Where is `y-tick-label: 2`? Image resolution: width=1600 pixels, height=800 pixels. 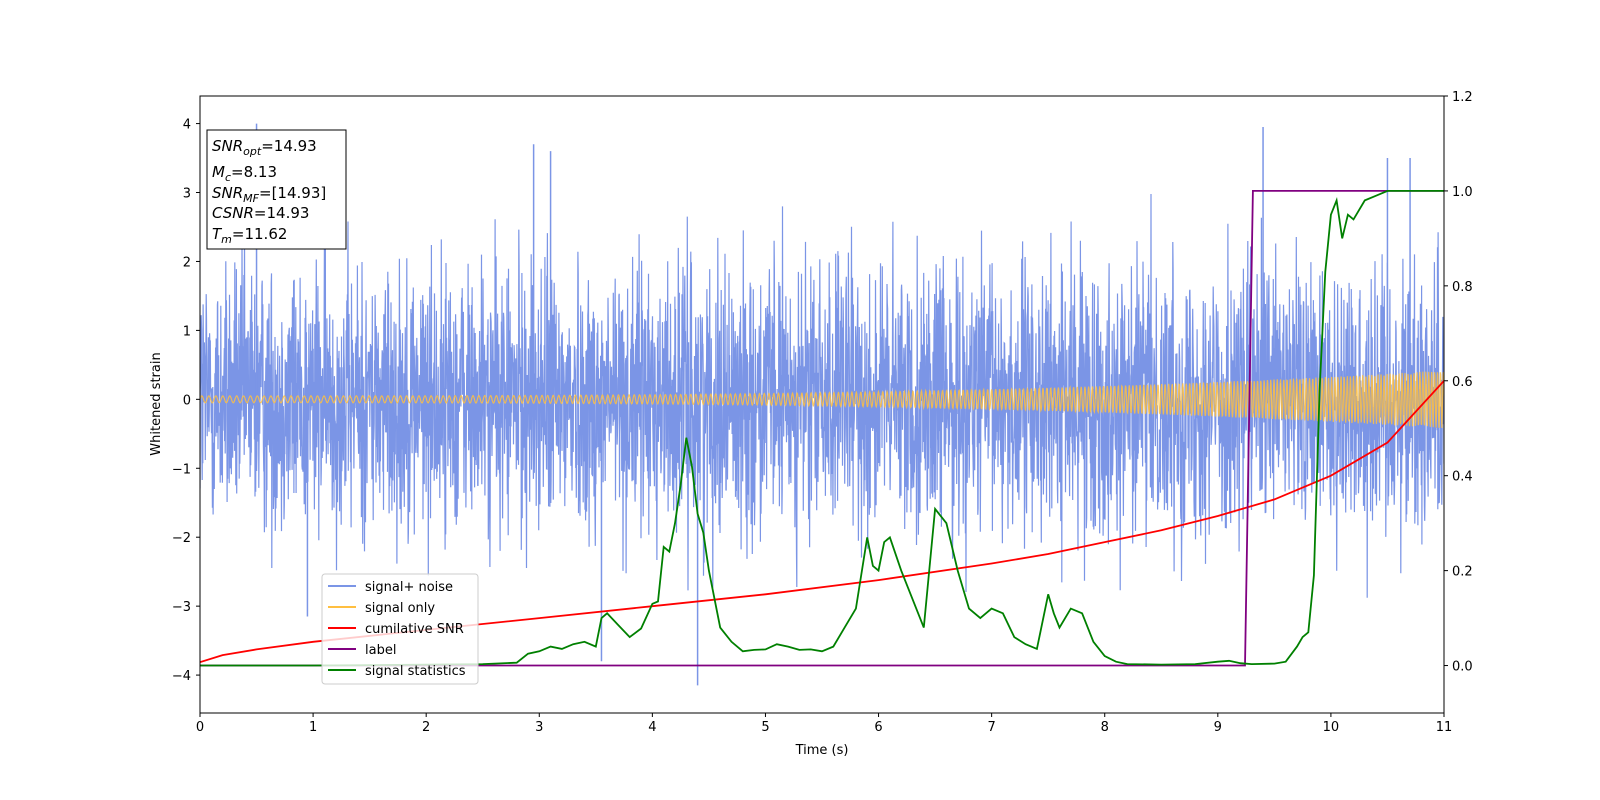 y-tick-label: 2 is located at coordinates (187, 262).